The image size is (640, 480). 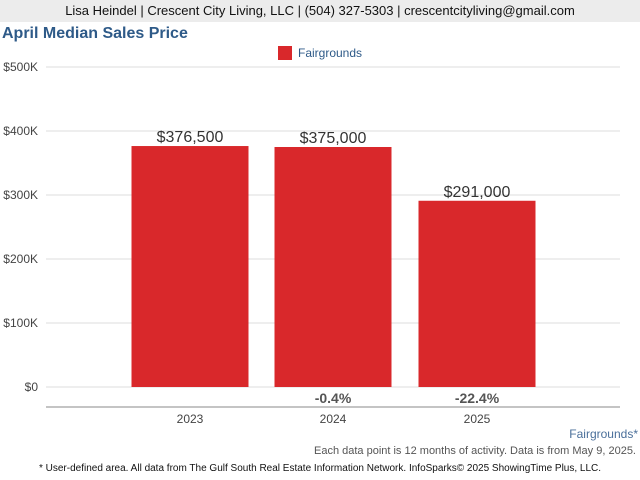 I want to click on change-label: -0.4%, so click(x=333, y=398).